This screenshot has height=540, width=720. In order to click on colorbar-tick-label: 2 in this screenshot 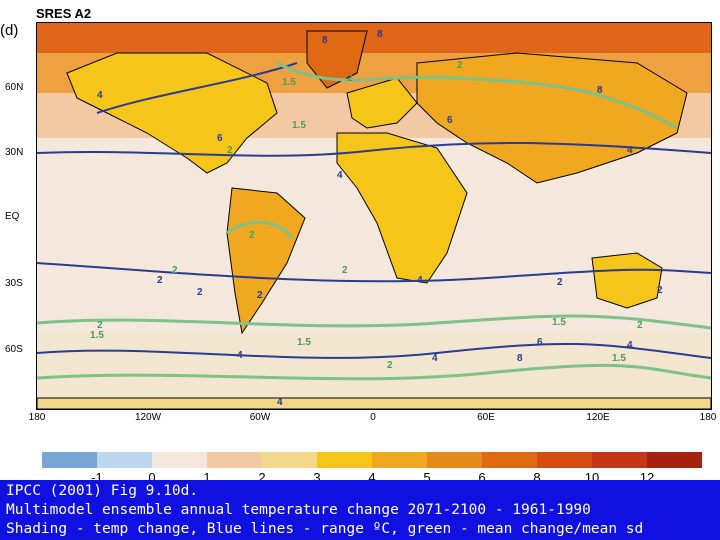, I will do `click(262, 477)`.